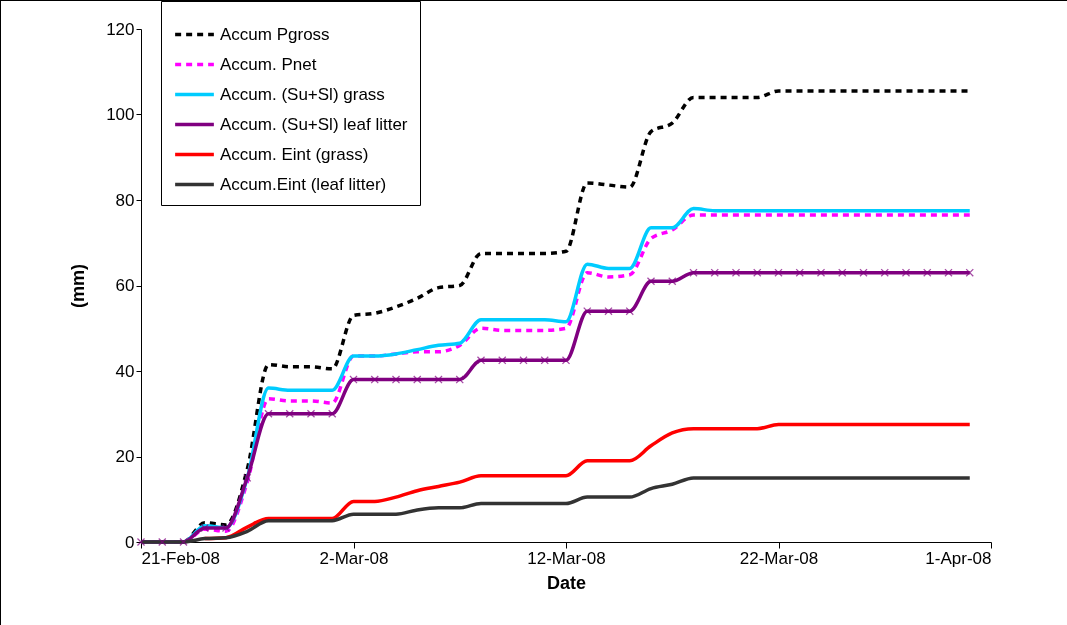 The width and height of the screenshot is (1067, 625). Describe the element at coordinates (302, 94) in the screenshot. I see `legend-label: Accum. (Su+Sl) grass` at that location.